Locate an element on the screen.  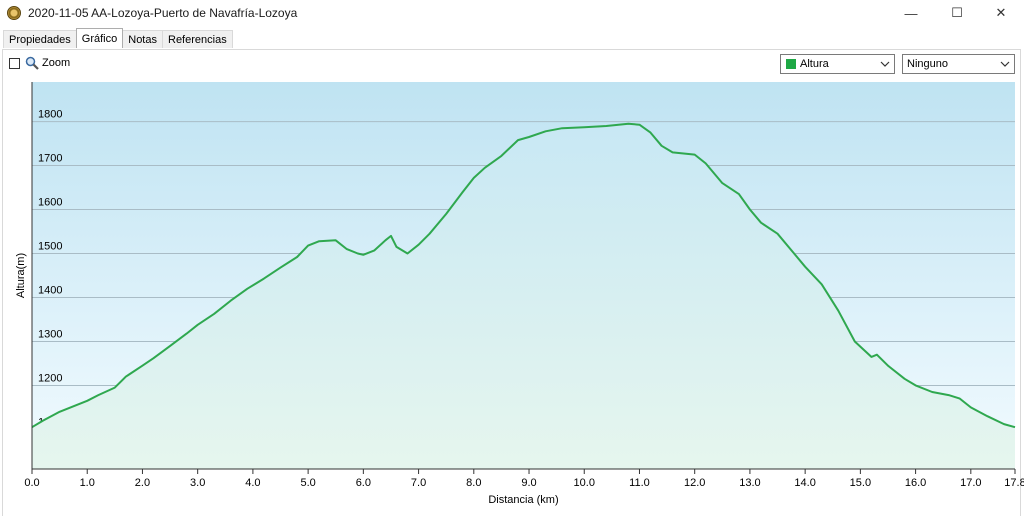
x-tick-label: 6.0 is located at coordinates (363, 483).